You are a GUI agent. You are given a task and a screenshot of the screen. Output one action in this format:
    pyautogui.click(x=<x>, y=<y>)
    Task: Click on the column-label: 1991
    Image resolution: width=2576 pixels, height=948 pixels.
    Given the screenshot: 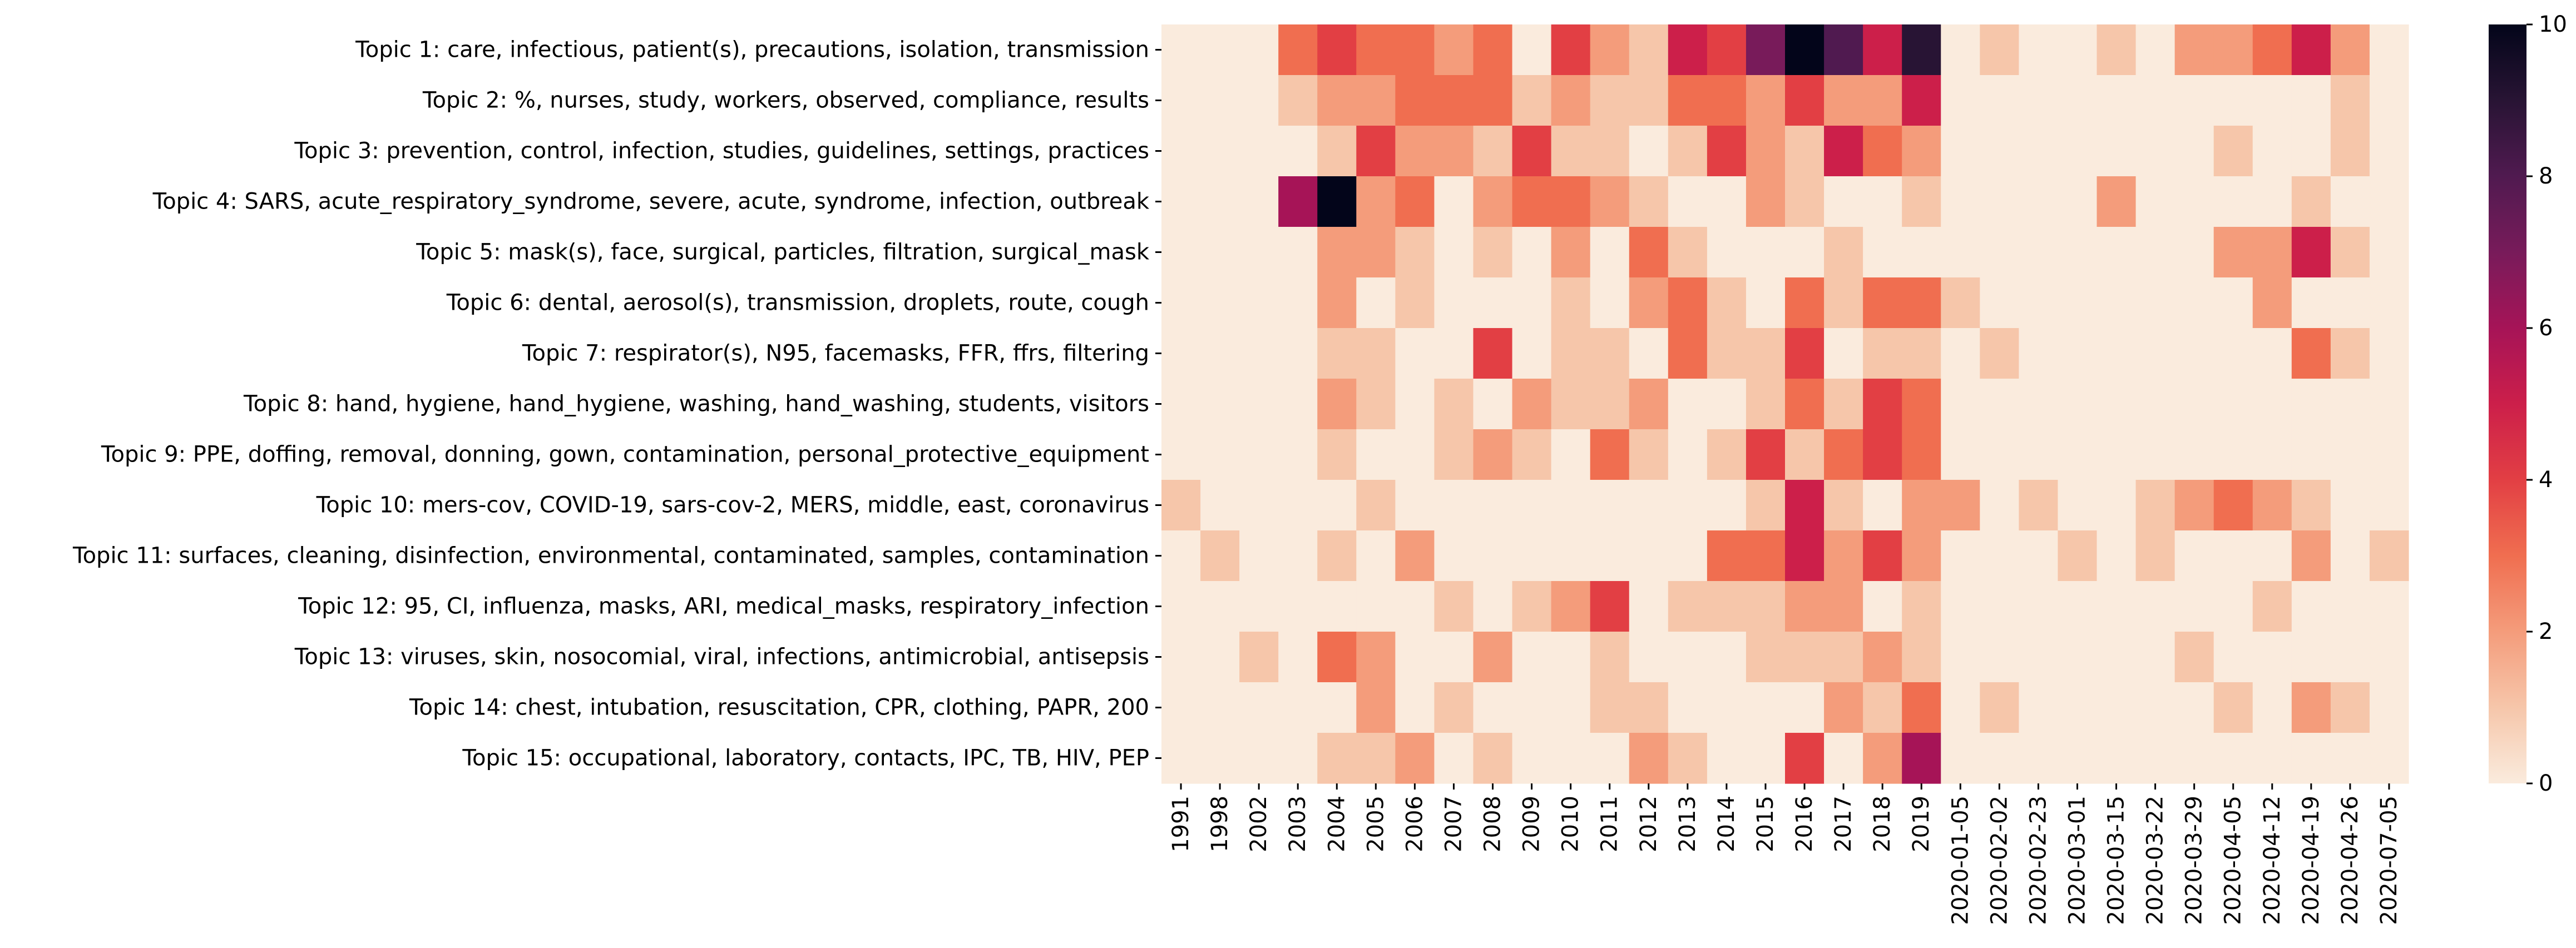 What is the action you would take?
    pyautogui.click(x=1181, y=824)
    